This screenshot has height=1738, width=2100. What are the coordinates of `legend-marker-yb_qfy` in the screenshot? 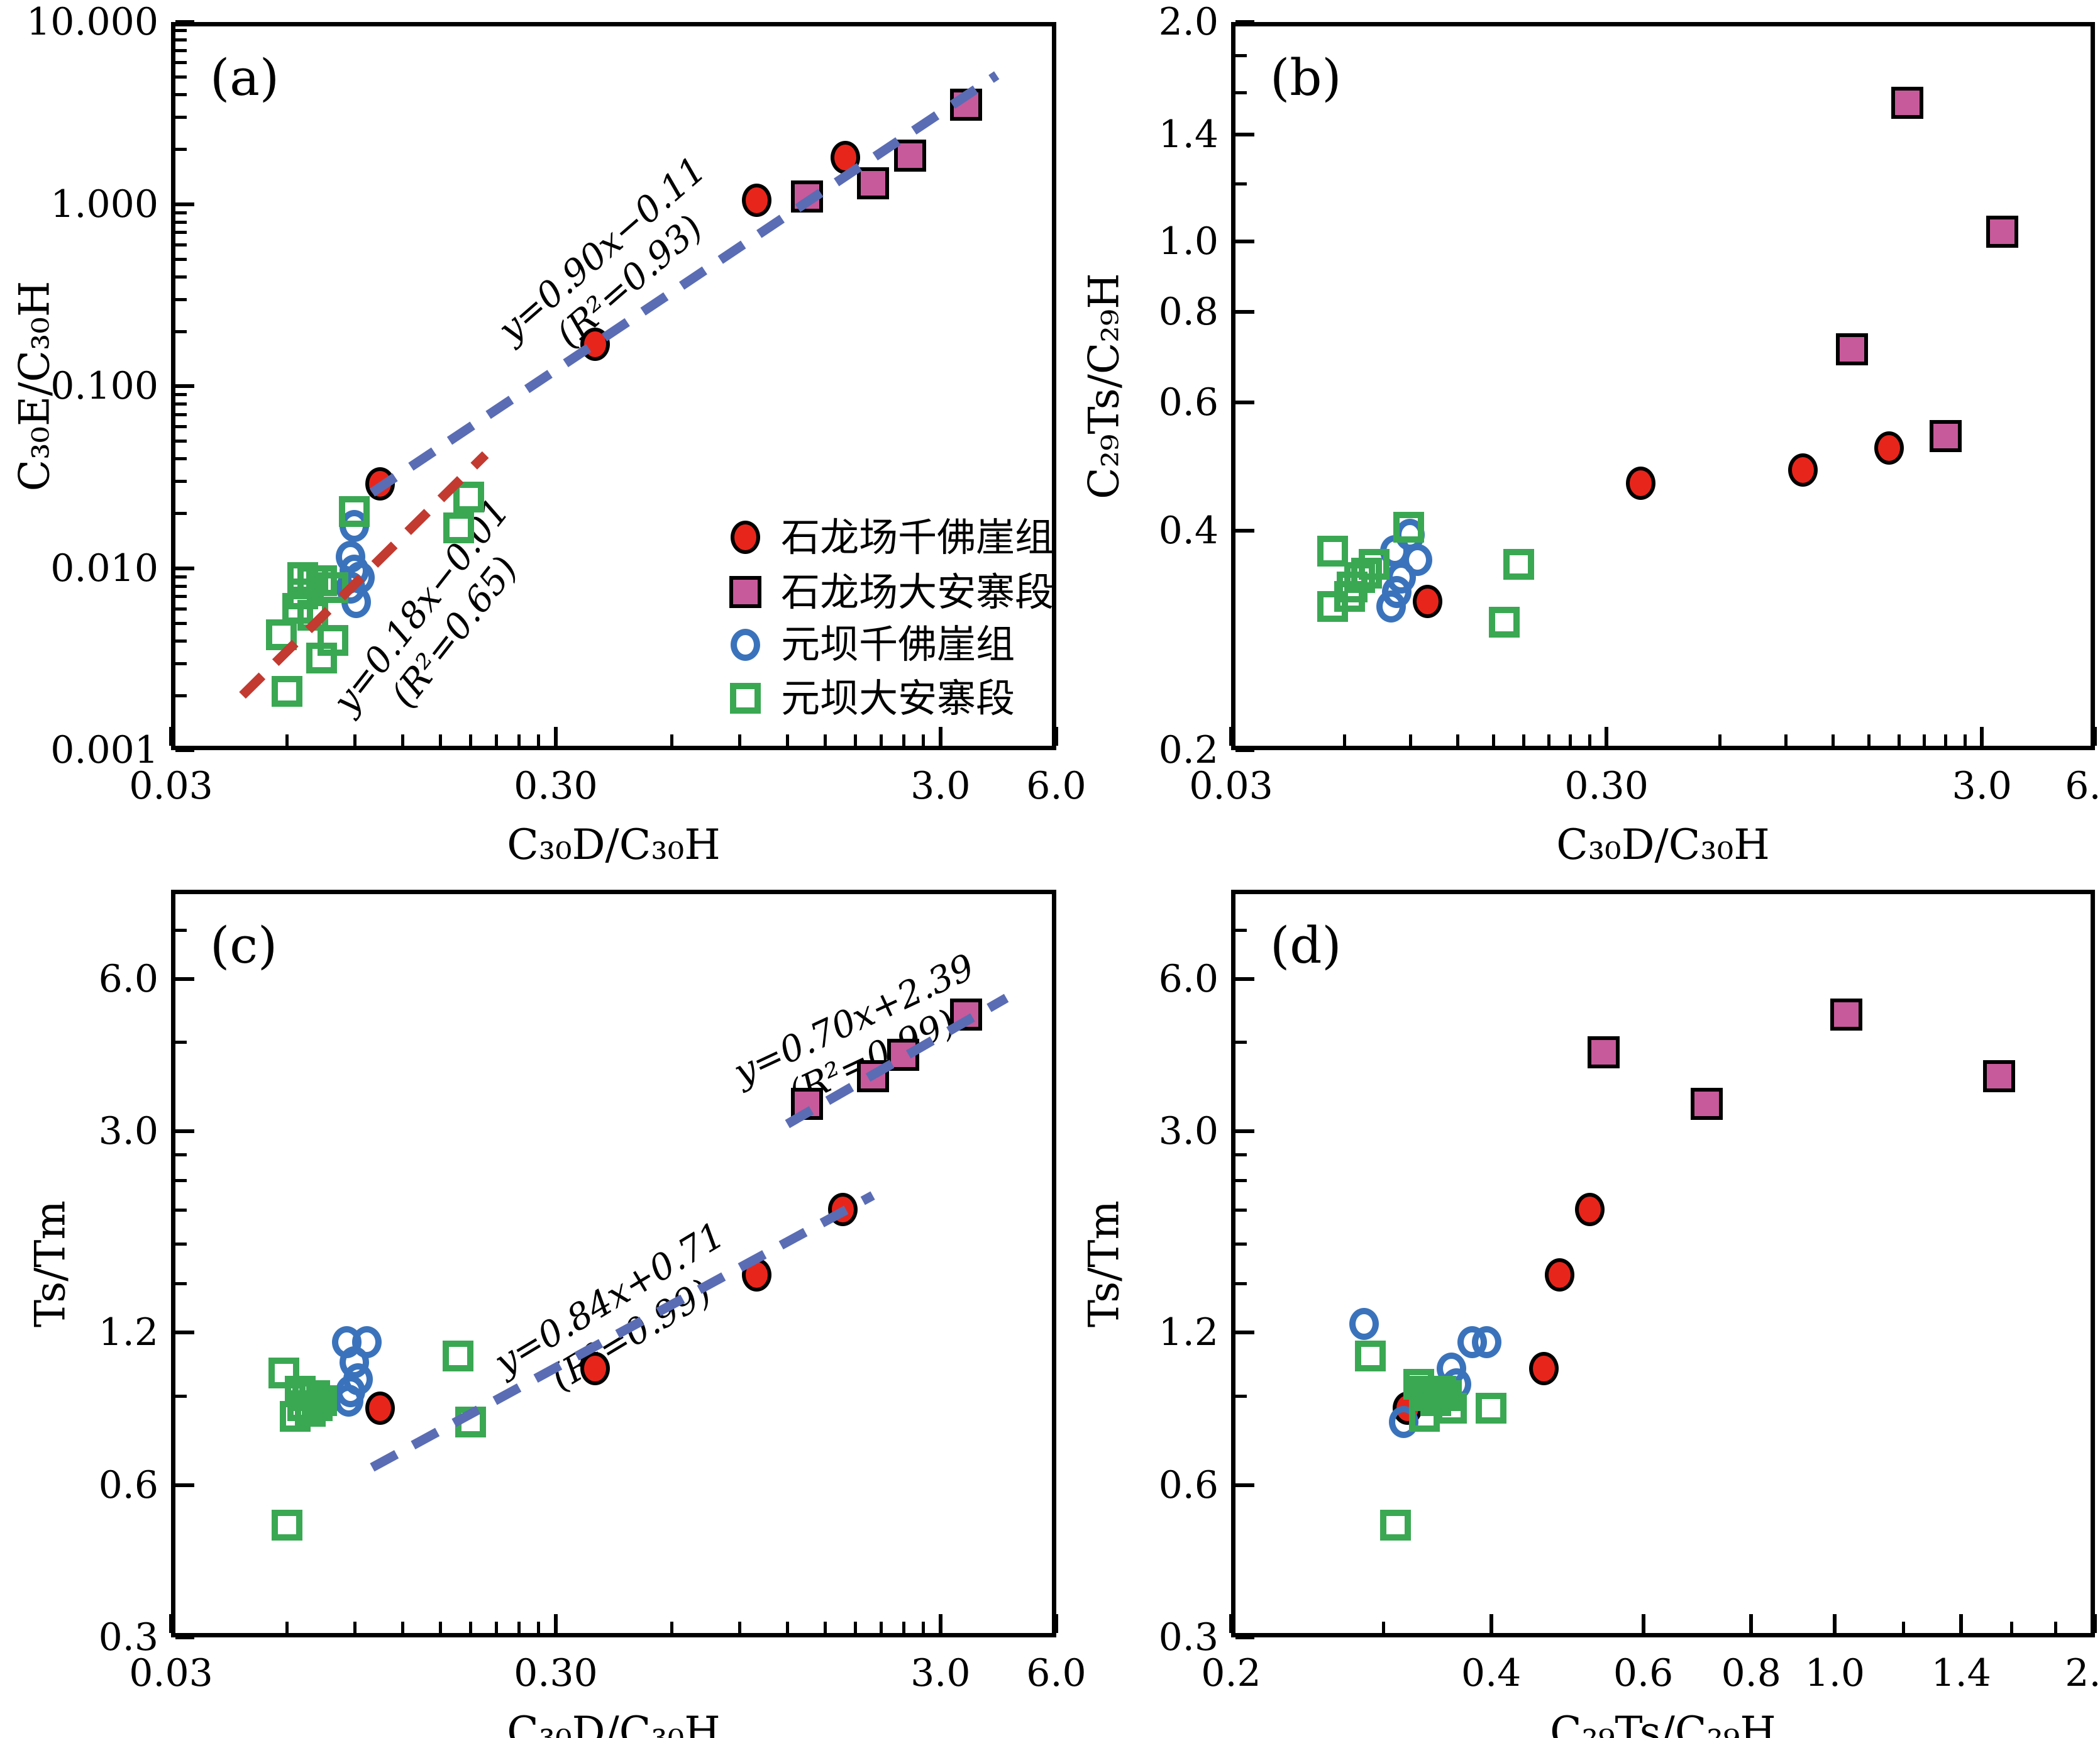 It's located at (746, 644).